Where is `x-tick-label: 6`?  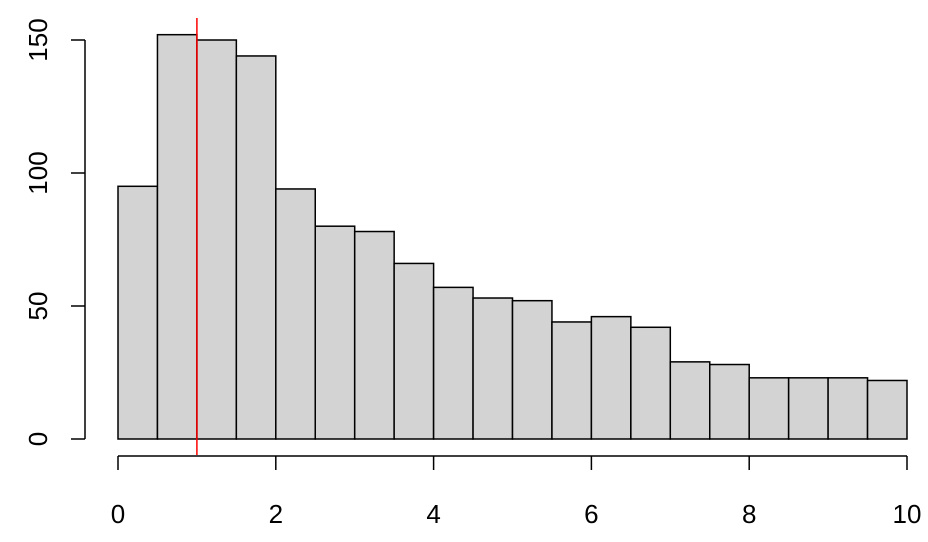
x-tick-label: 6 is located at coordinates (591, 514).